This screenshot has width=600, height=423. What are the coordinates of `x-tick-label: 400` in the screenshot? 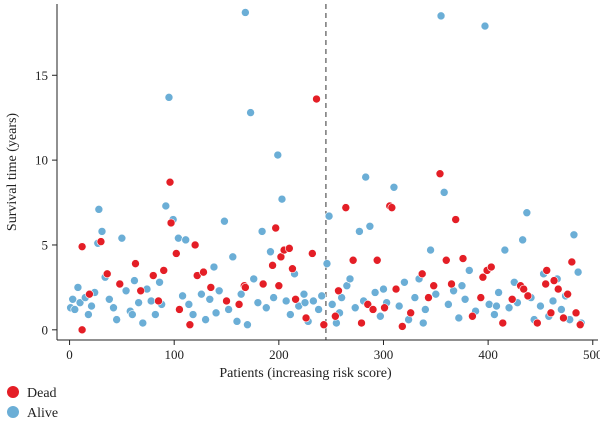 It's located at (488, 354).